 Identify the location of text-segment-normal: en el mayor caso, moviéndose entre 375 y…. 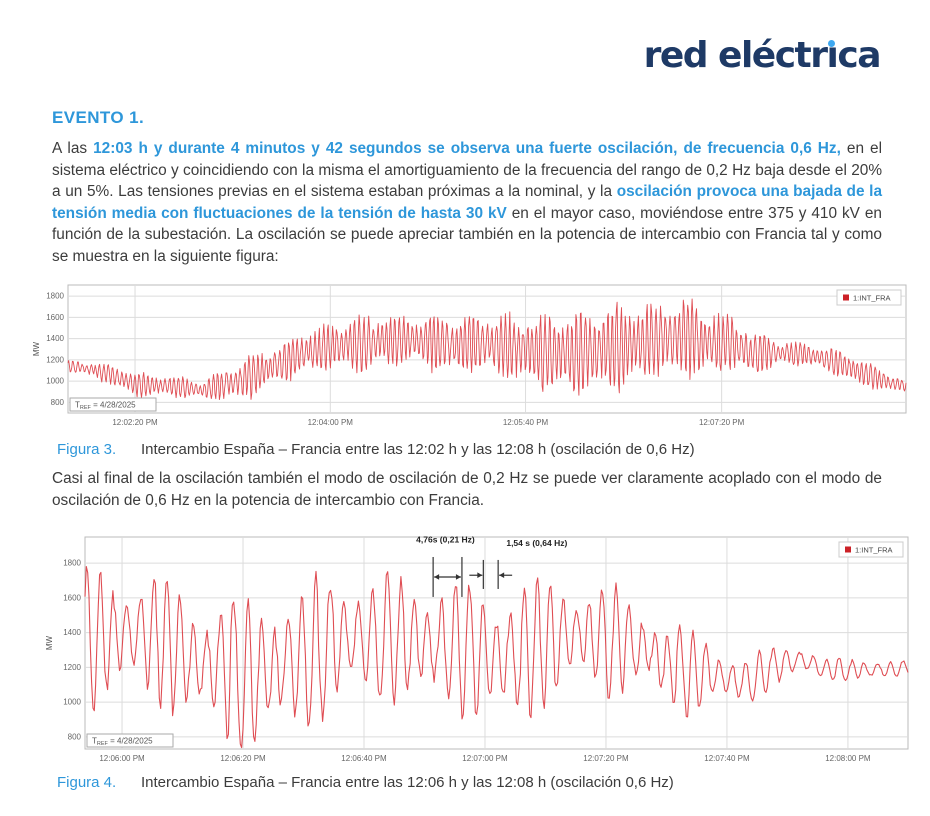
(467, 234).